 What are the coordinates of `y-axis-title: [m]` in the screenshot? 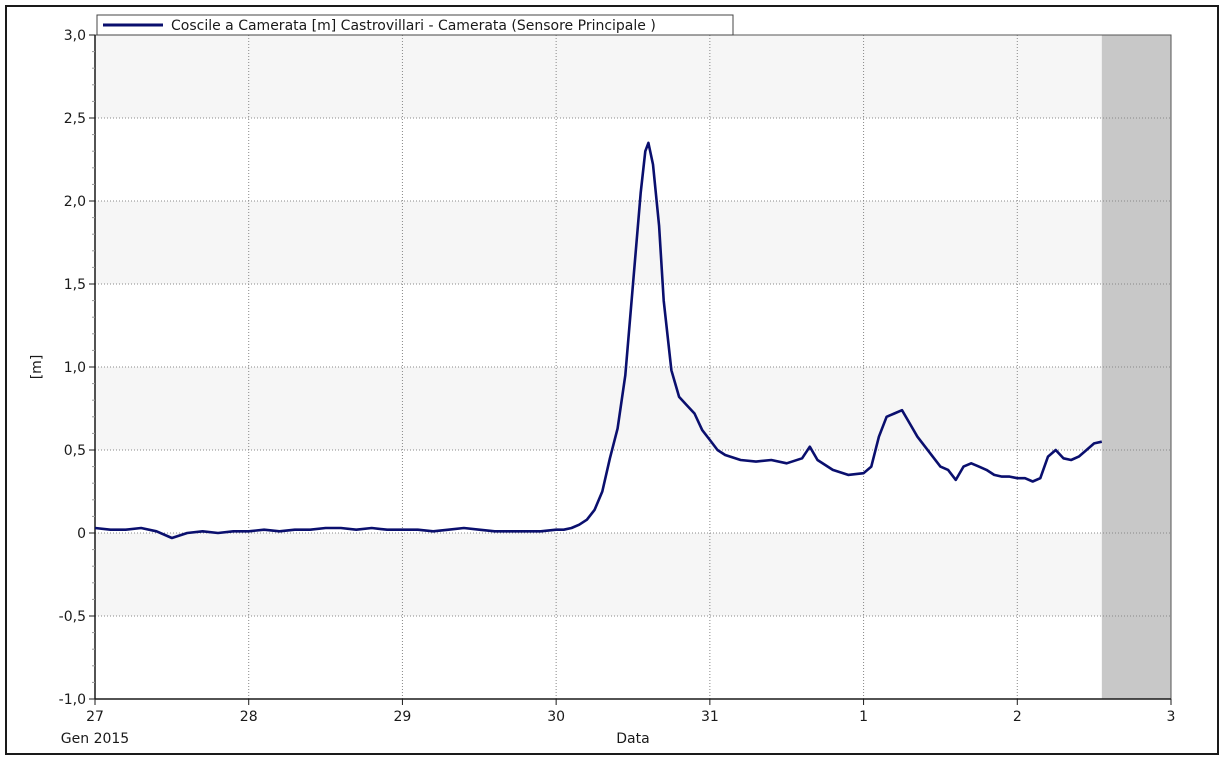 It's located at (37, 367).